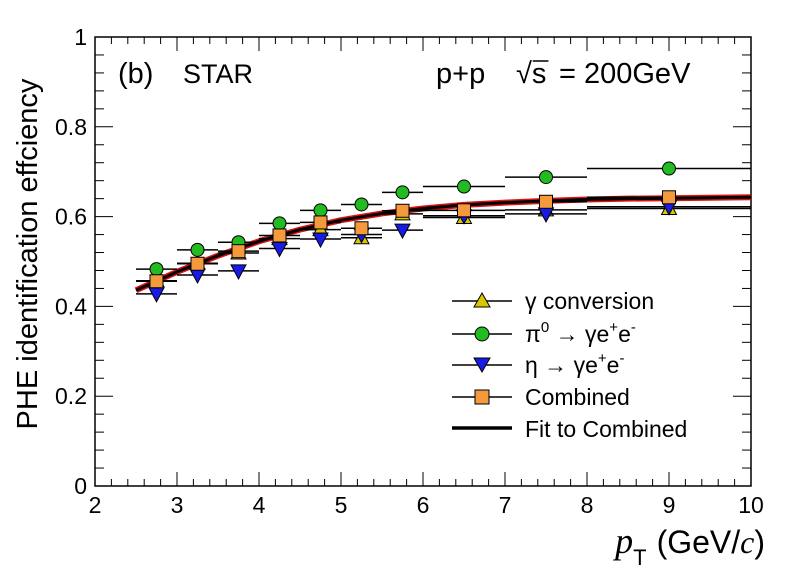 Image resolution: width=796 pixels, height=572 pixels. I want to click on legend-entry-fit: Fit to Combined, so click(569, 429).